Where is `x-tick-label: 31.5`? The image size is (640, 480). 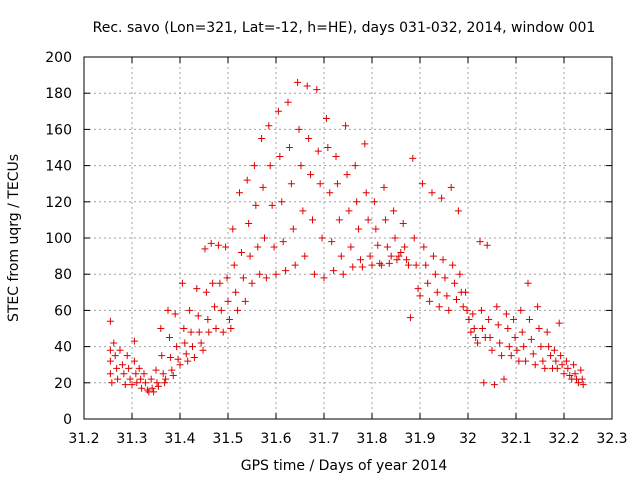
x-tick-label: 31.5 is located at coordinates (227, 439).